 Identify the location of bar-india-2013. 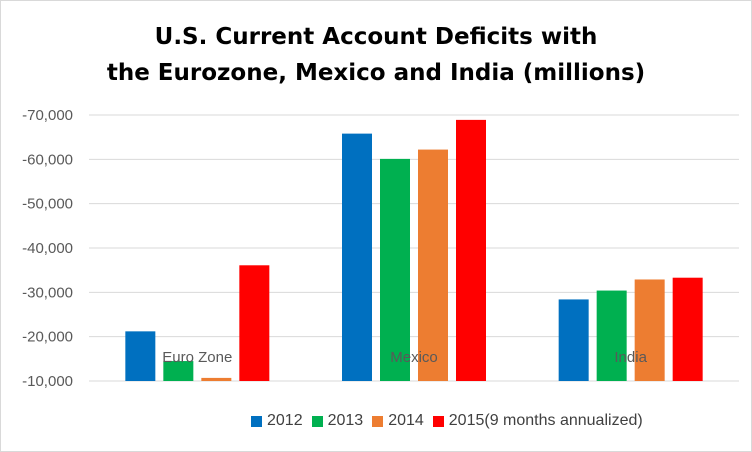
(611, 335).